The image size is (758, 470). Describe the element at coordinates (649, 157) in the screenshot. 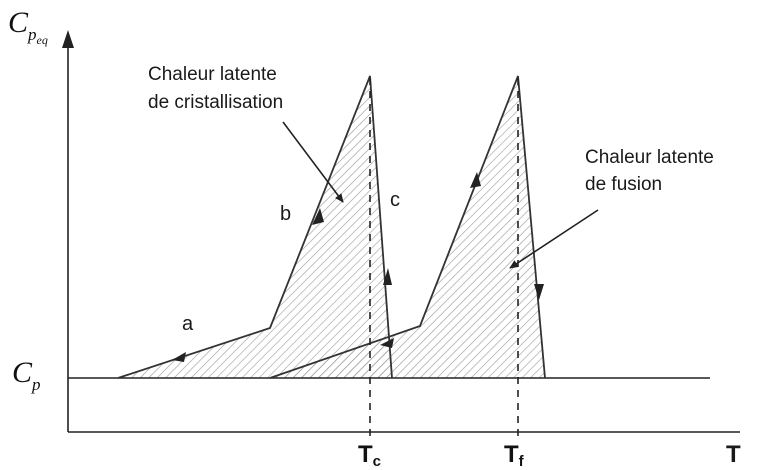

I see `fusion-label-line1: Chaleur latente` at that location.